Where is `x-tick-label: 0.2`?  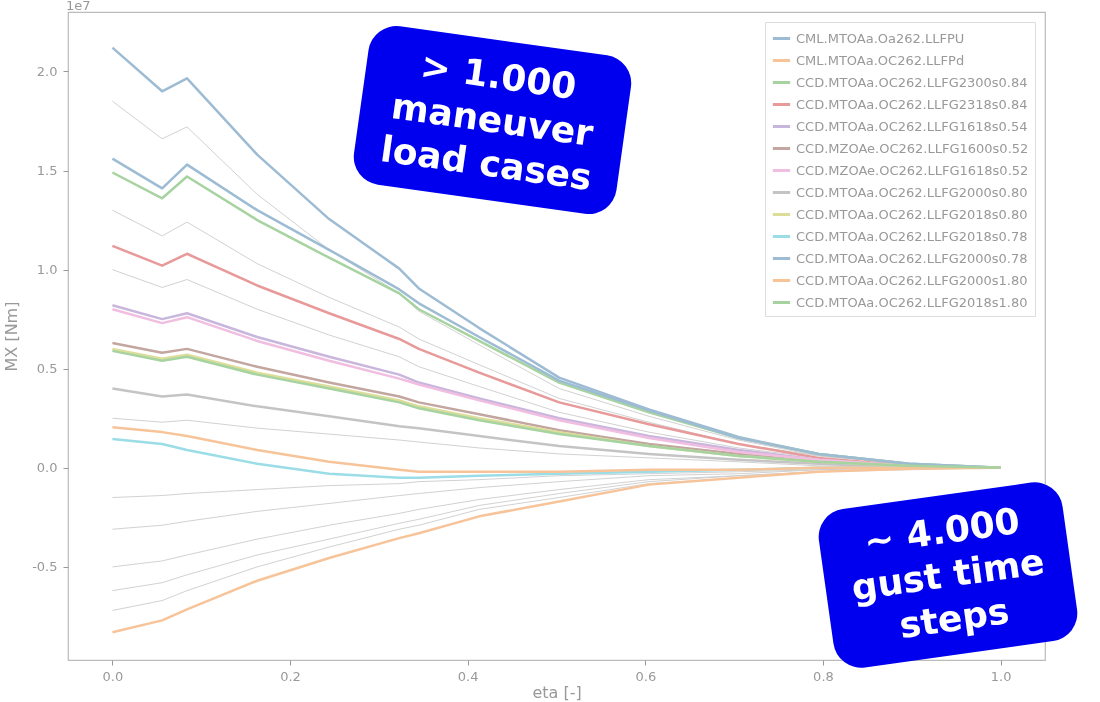
x-tick-label: 0.2 is located at coordinates (290, 676).